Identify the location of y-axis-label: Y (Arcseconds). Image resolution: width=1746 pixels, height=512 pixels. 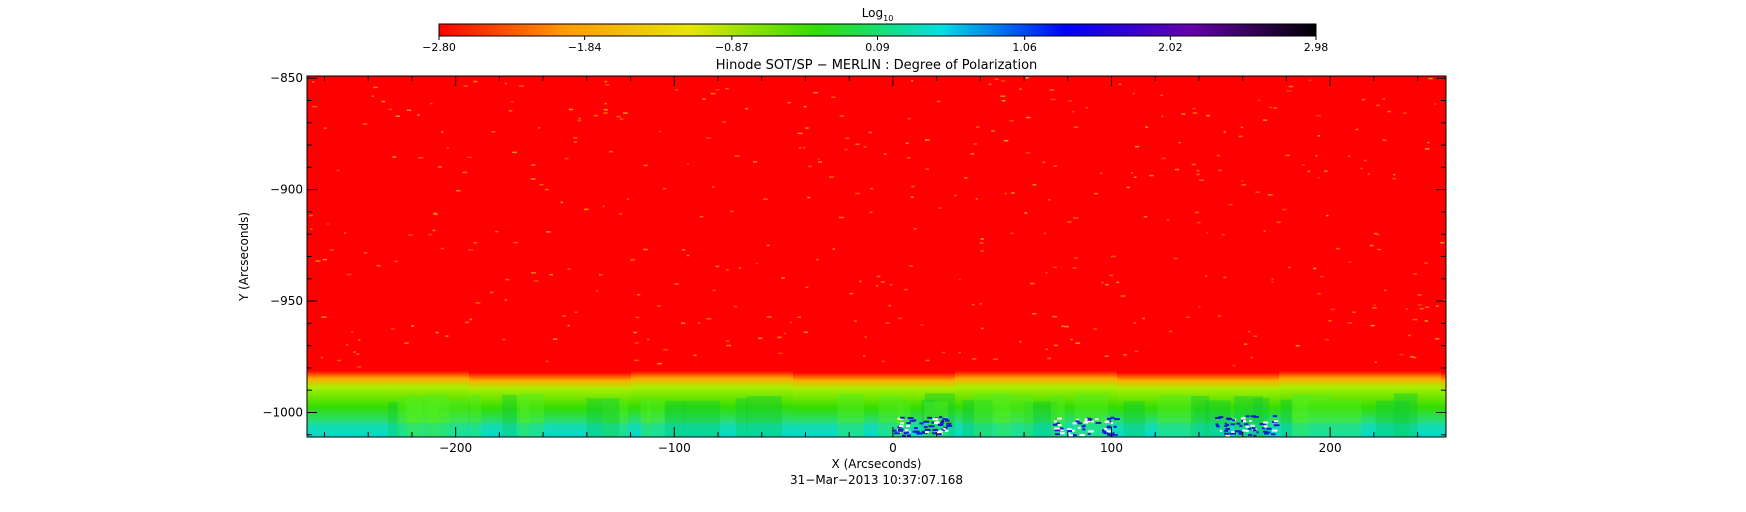
(244, 257).